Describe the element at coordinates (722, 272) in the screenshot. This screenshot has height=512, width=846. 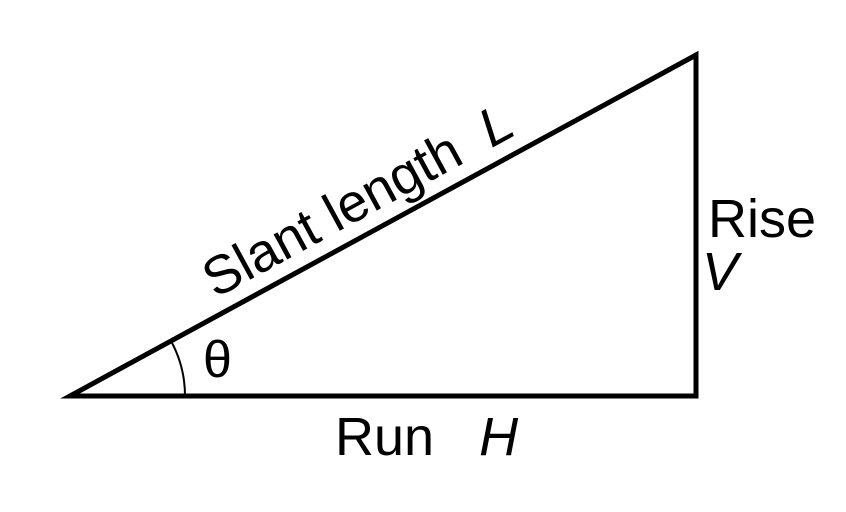
I see `rise-variable: V` at that location.